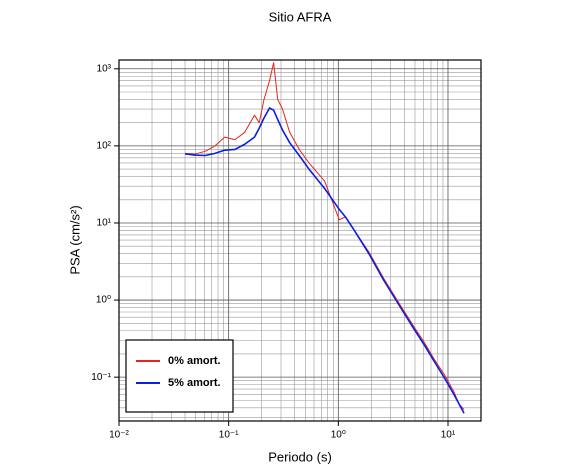 This screenshot has height=475, width=586. I want to click on chart-title: Sitio AFRA, so click(300, 16).